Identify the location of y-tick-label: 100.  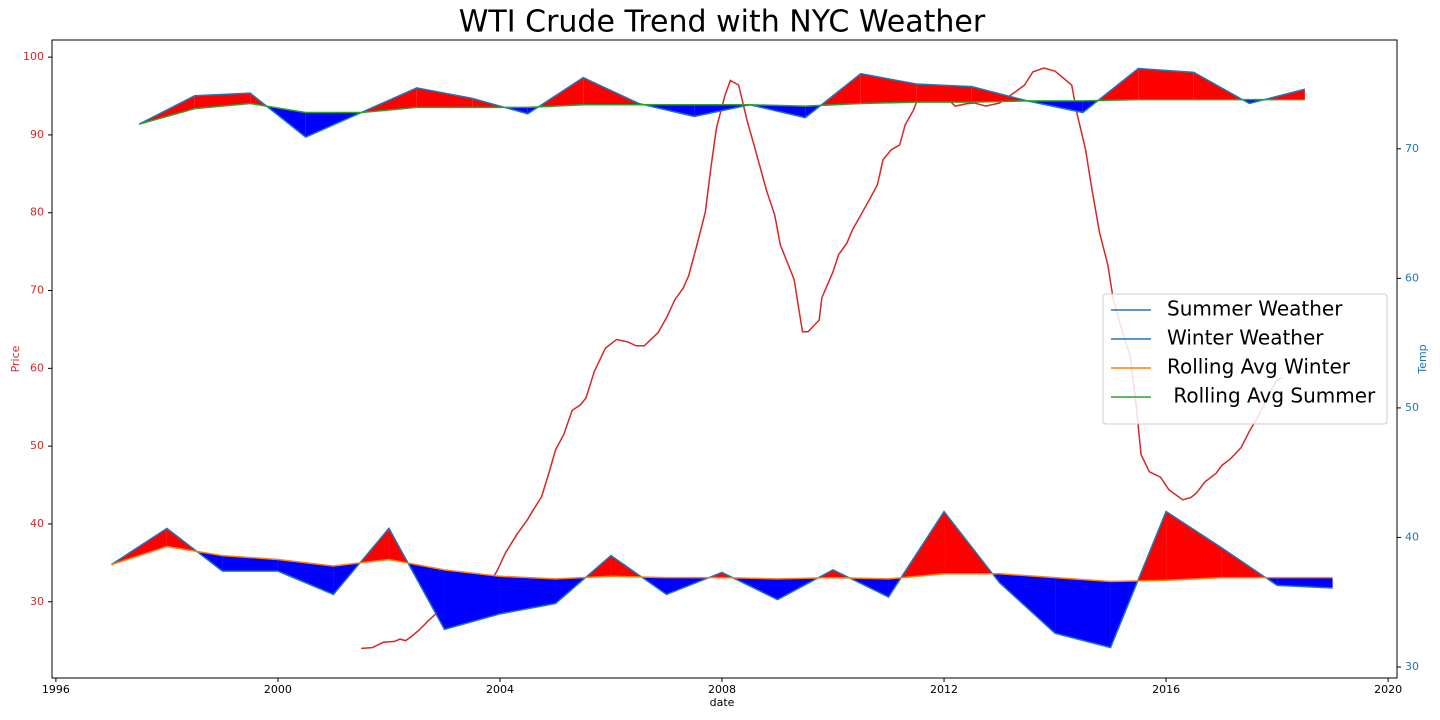
(33, 56).